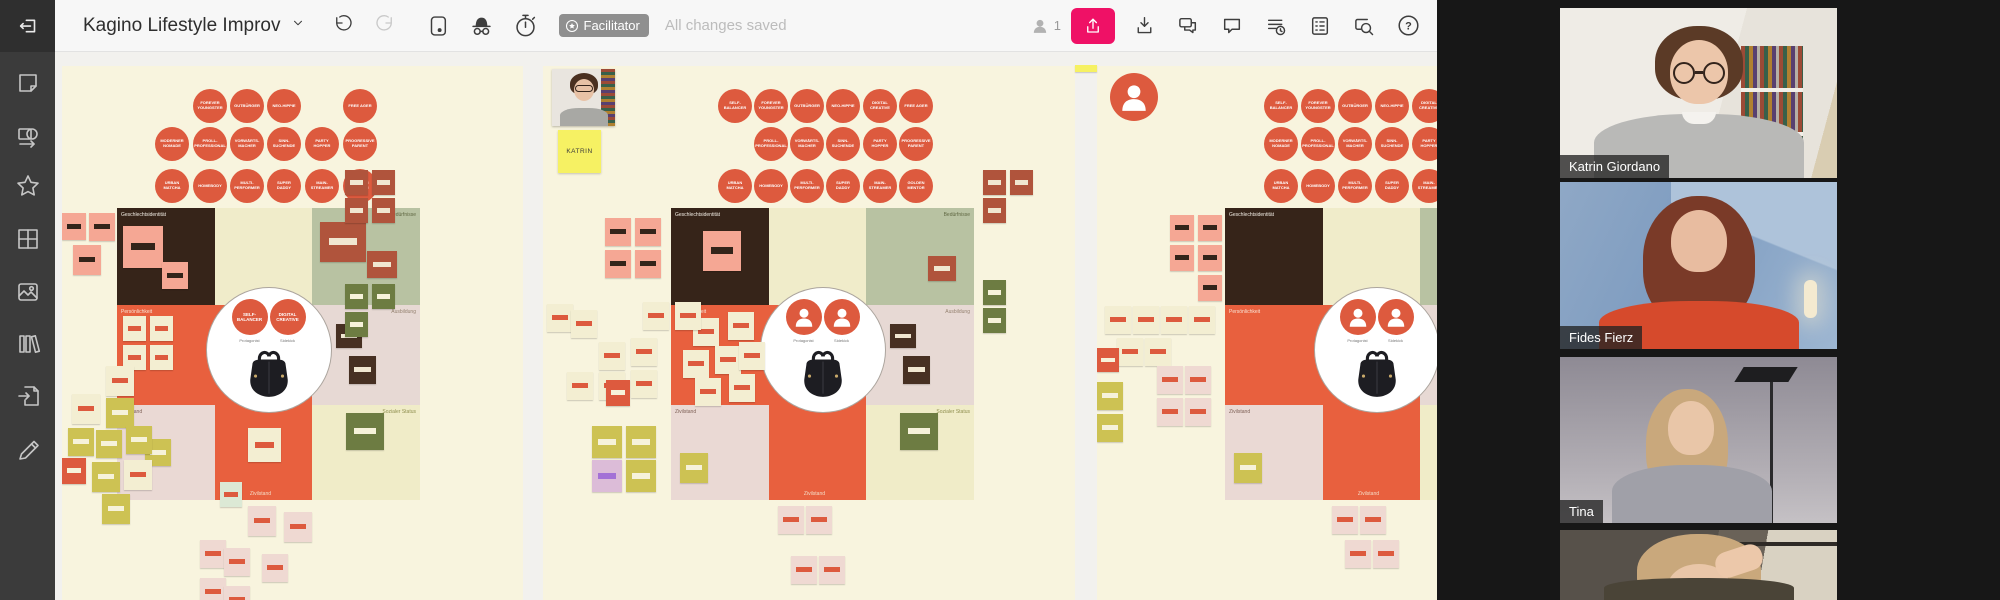 The height and width of the screenshot is (600, 2000). Describe the element at coordinates (916, 186) in the screenshot. I see `persona-circle: GOLDEN MENTOR` at that location.